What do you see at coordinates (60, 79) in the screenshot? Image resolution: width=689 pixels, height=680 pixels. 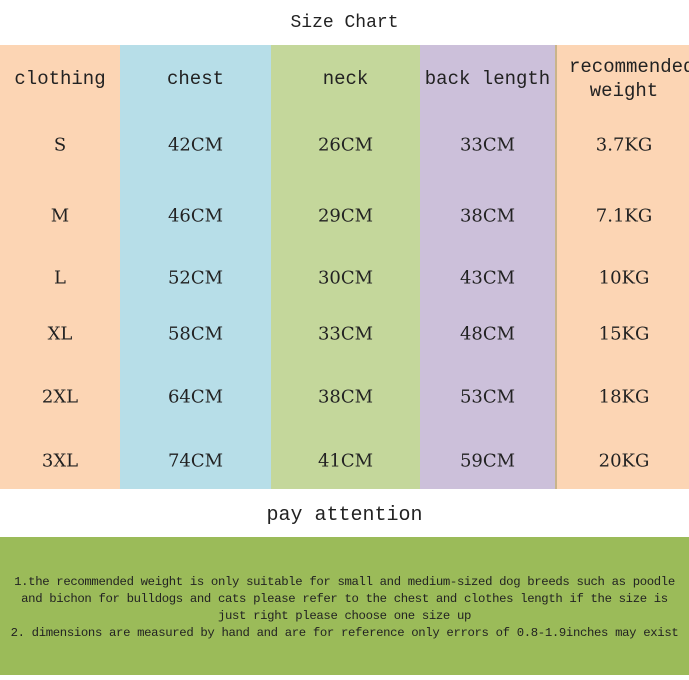 I see `column-header: clothing` at bounding box center [60, 79].